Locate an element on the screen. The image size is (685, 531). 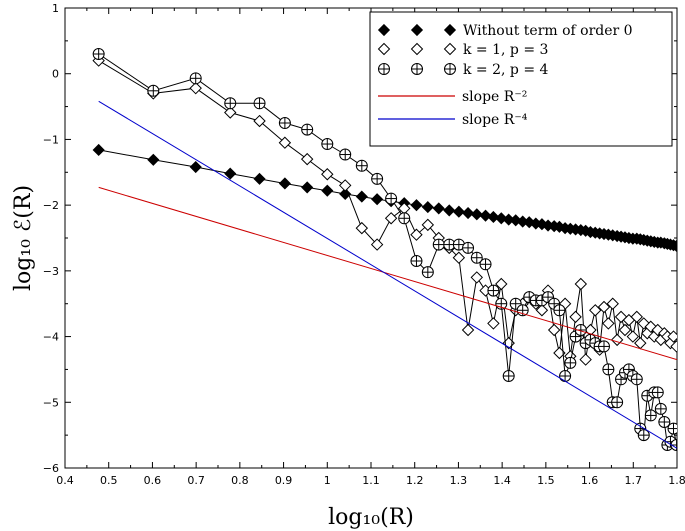
legend-label: k = 1, p = 3 is located at coordinates (505, 50).